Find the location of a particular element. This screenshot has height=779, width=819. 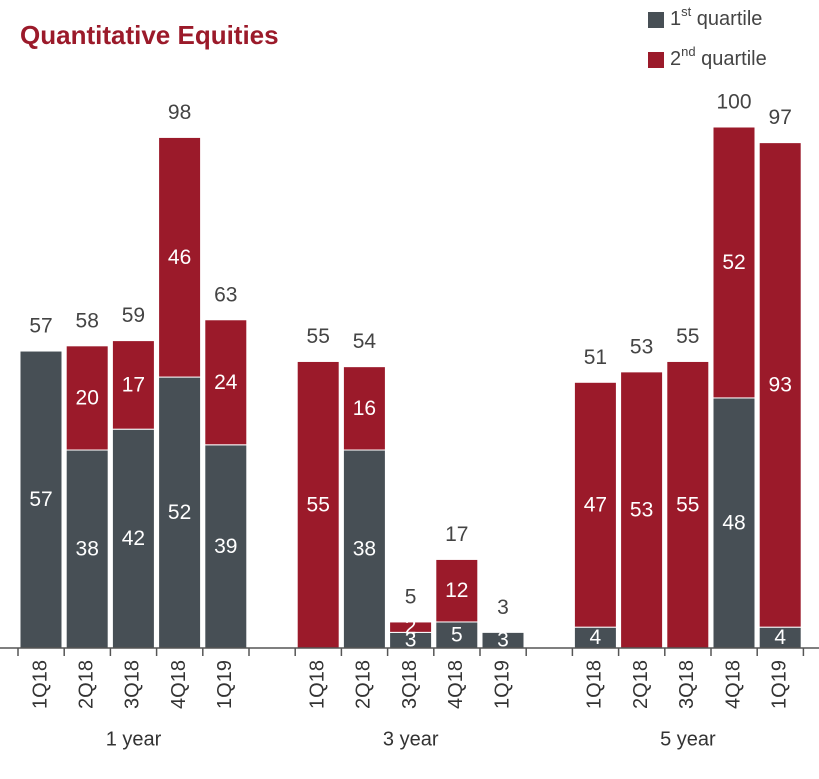

total-label: 59 is located at coordinates (133, 315).